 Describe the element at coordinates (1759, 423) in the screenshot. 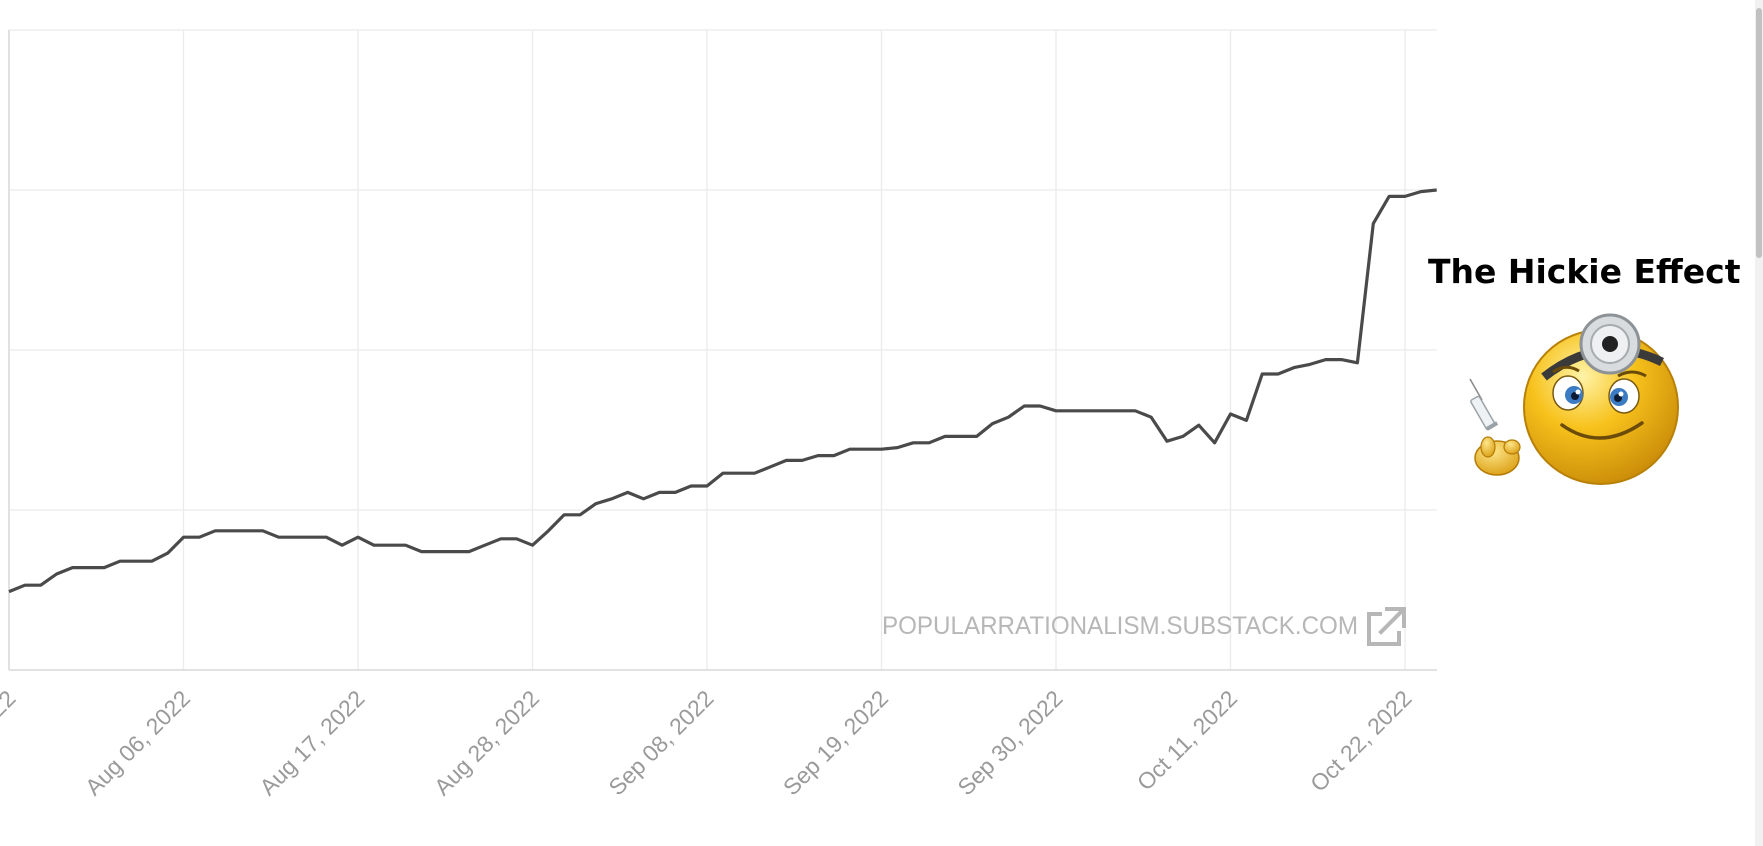

I see `scrollbar` at that location.